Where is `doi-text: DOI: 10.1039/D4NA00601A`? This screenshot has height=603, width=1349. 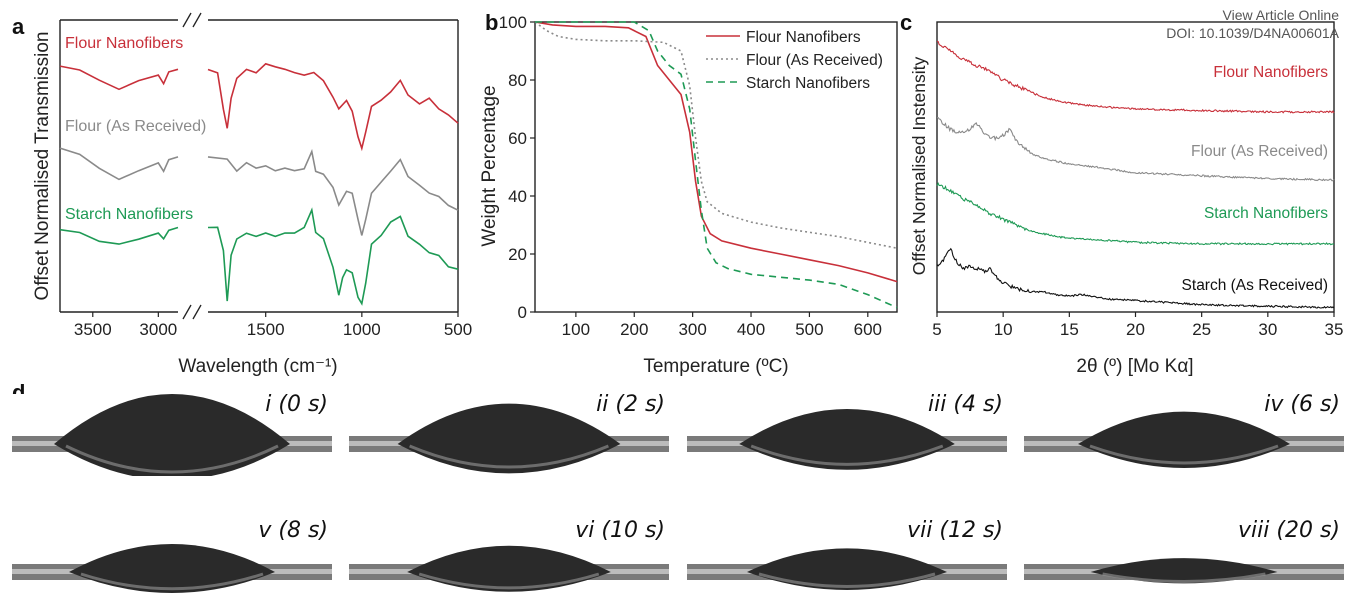 doi-text: DOI: 10.1039/D4NA00601A is located at coordinates (1252, 33).